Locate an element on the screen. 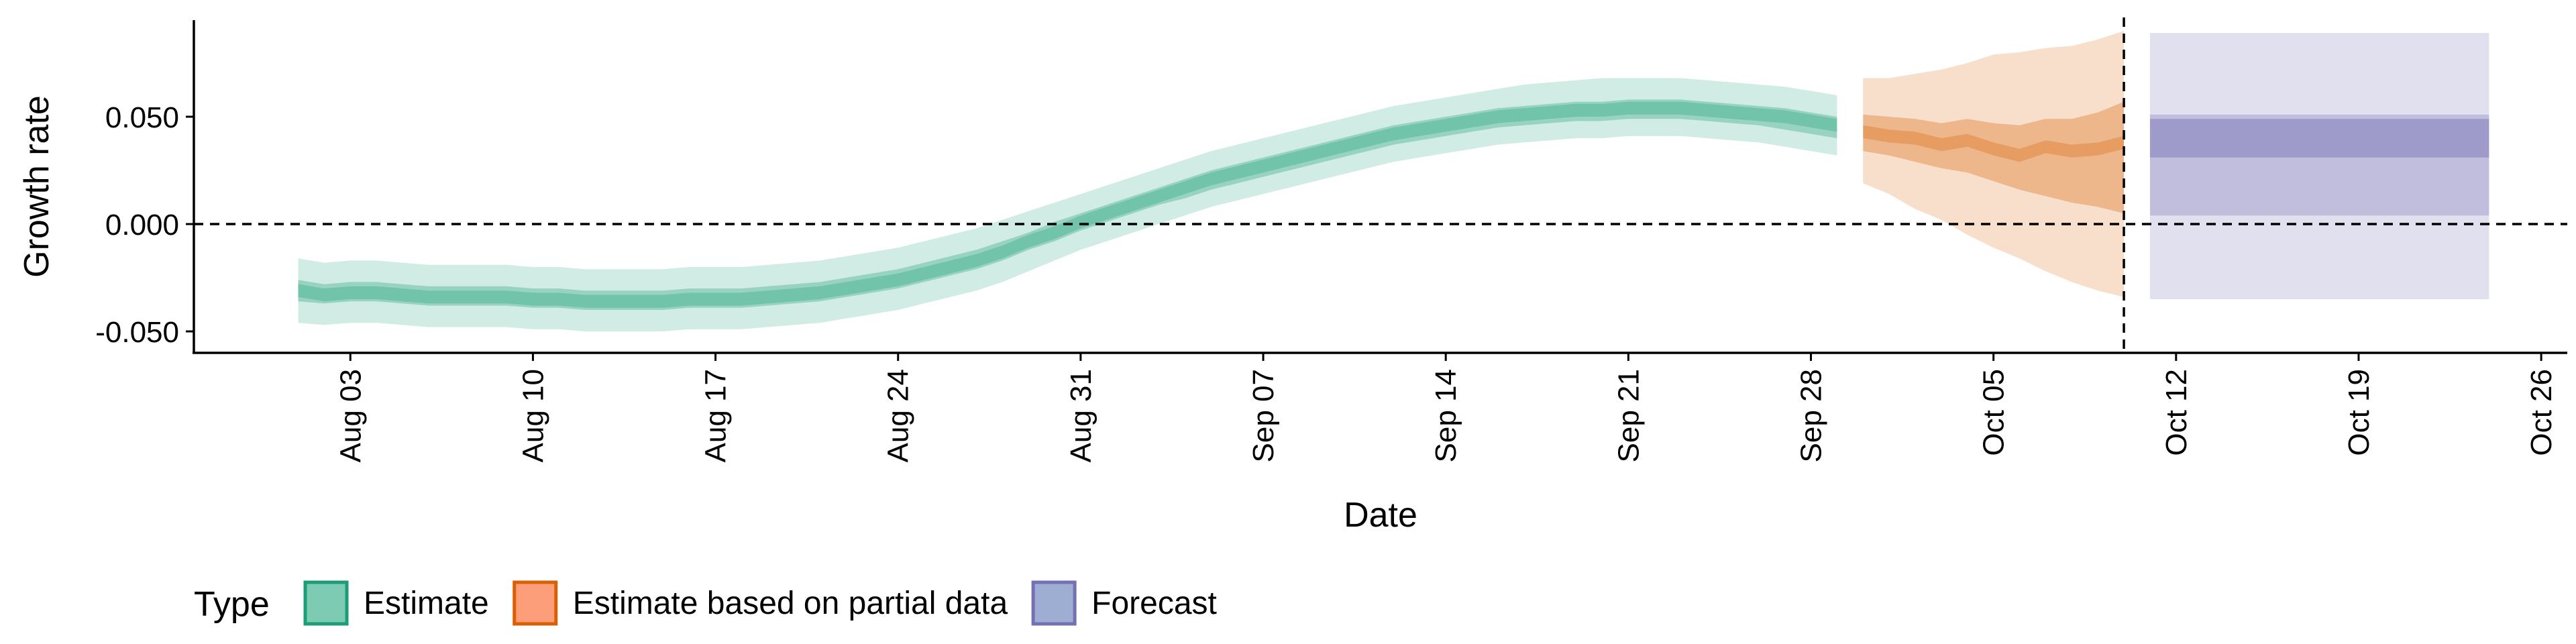 The image size is (2576, 644). y-tick-label: -0.050 is located at coordinates (137, 332).